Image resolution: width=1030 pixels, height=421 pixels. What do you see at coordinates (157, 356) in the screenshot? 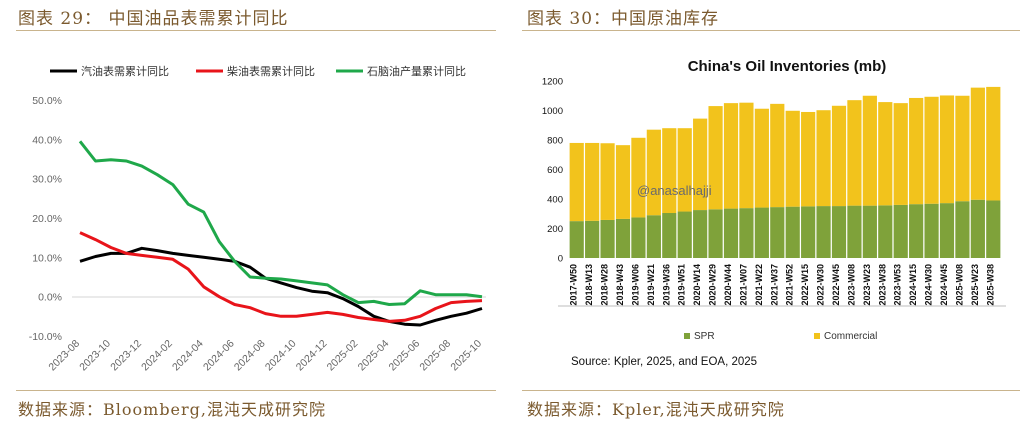
I see `left-x-tick-label: 2024-02` at bounding box center [157, 356].